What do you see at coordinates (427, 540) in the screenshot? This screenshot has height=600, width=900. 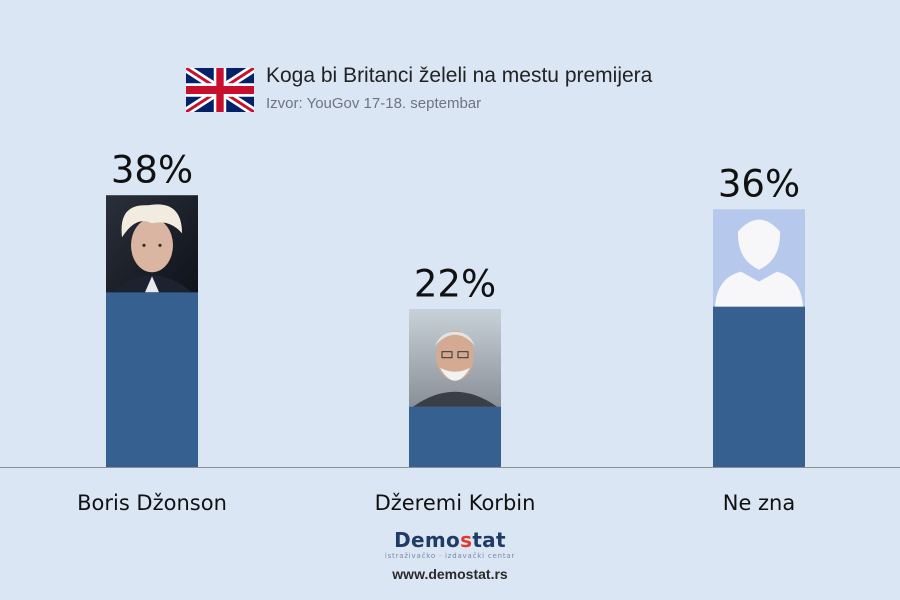 I see `brand-main: Demo` at bounding box center [427, 540].